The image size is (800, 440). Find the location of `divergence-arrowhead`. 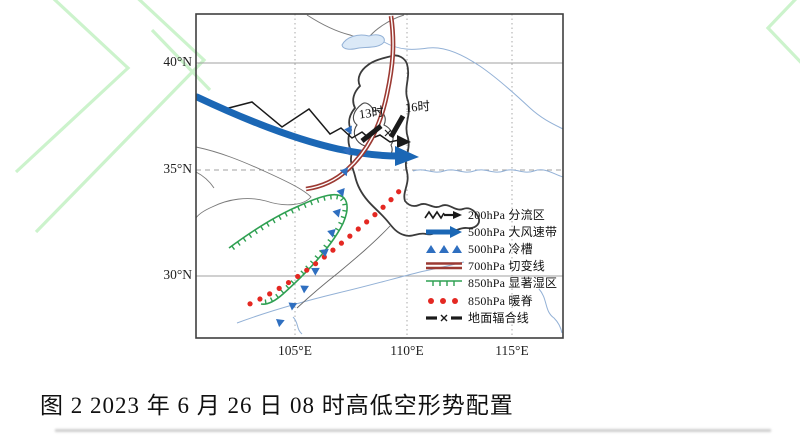

divergence-arrowhead is located at coordinates (404, 141).